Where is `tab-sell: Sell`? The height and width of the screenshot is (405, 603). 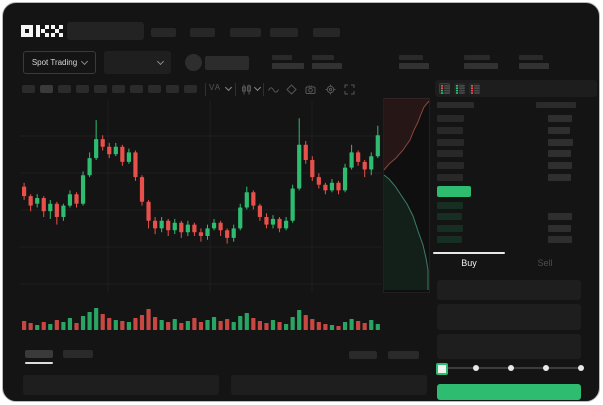 tab-sell: Sell is located at coordinates (545, 263).